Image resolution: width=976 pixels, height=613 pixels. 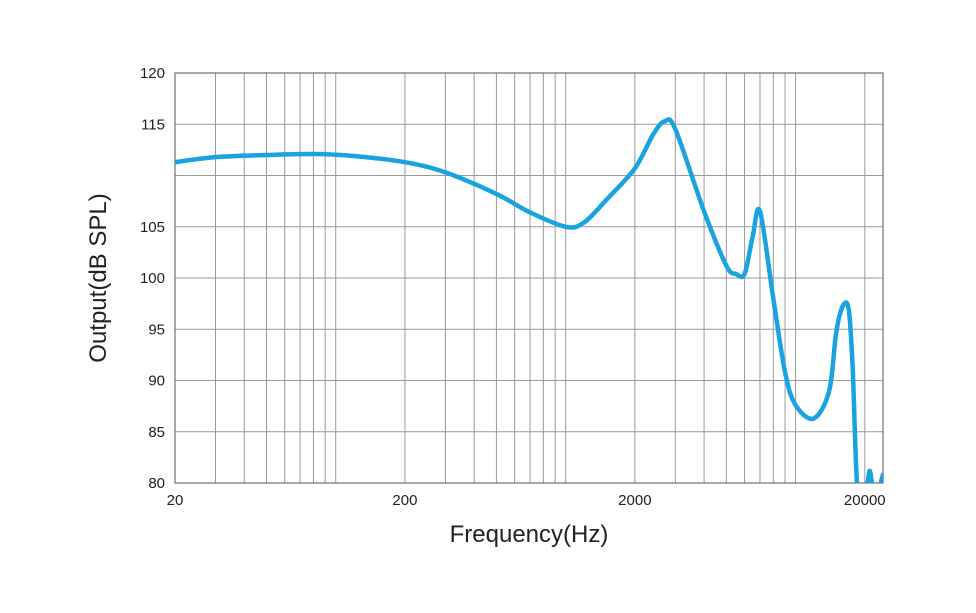 What do you see at coordinates (152, 227) in the screenshot?
I see `y-tick-label: 105` at bounding box center [152, 227].